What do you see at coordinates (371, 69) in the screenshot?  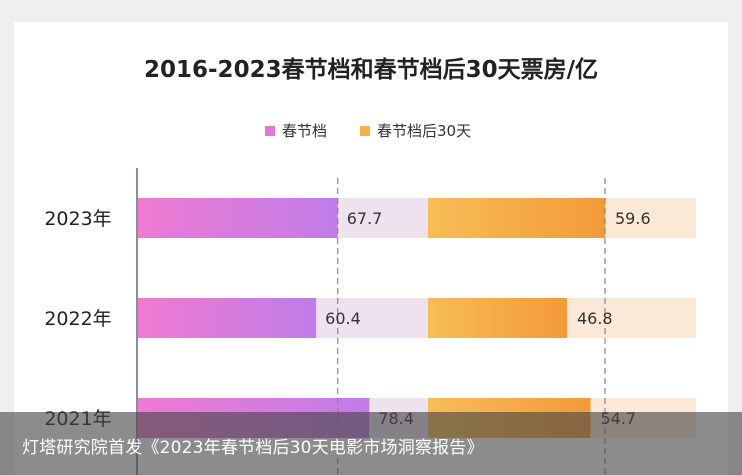 I see `chart-title: 2016-2023春节档和春节档后30天票房/亿` at bounding box center [371, 69].